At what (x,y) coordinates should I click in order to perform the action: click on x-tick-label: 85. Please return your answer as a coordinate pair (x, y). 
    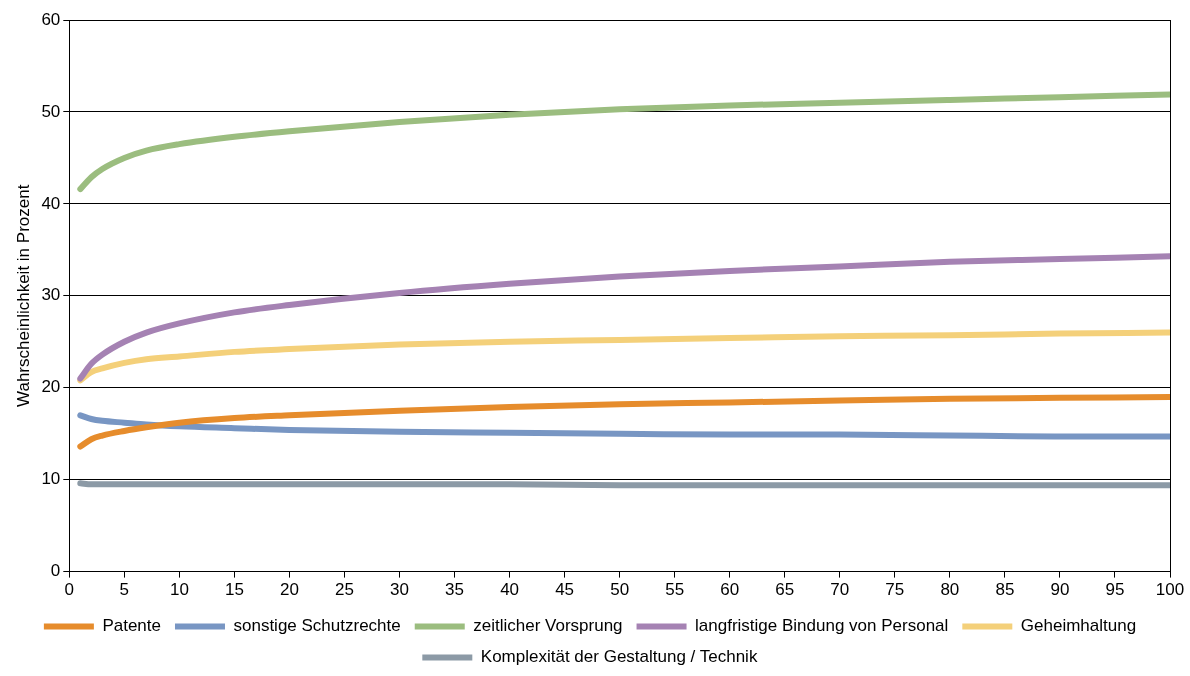
    Looking at the image, I should click on (1005, 590).